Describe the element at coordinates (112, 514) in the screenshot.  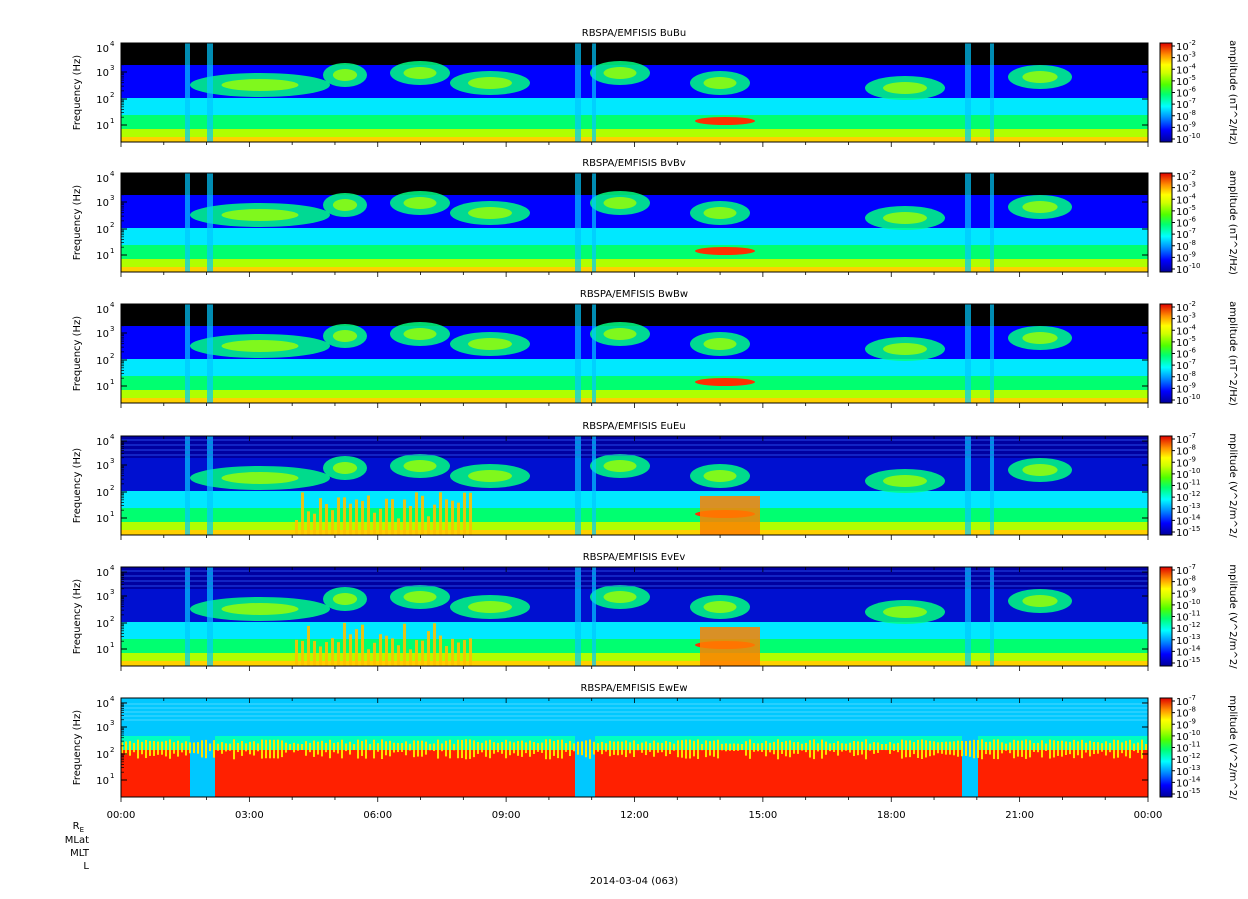
I see `y-tick-exponent: 1` at that location.